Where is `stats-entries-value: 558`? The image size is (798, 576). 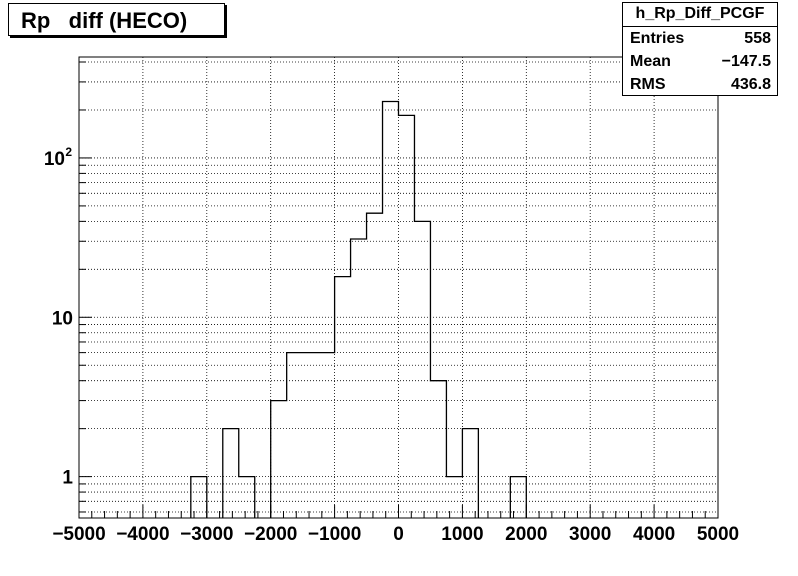 stats-entries-value: 558 is located at coordinates (757, 38).